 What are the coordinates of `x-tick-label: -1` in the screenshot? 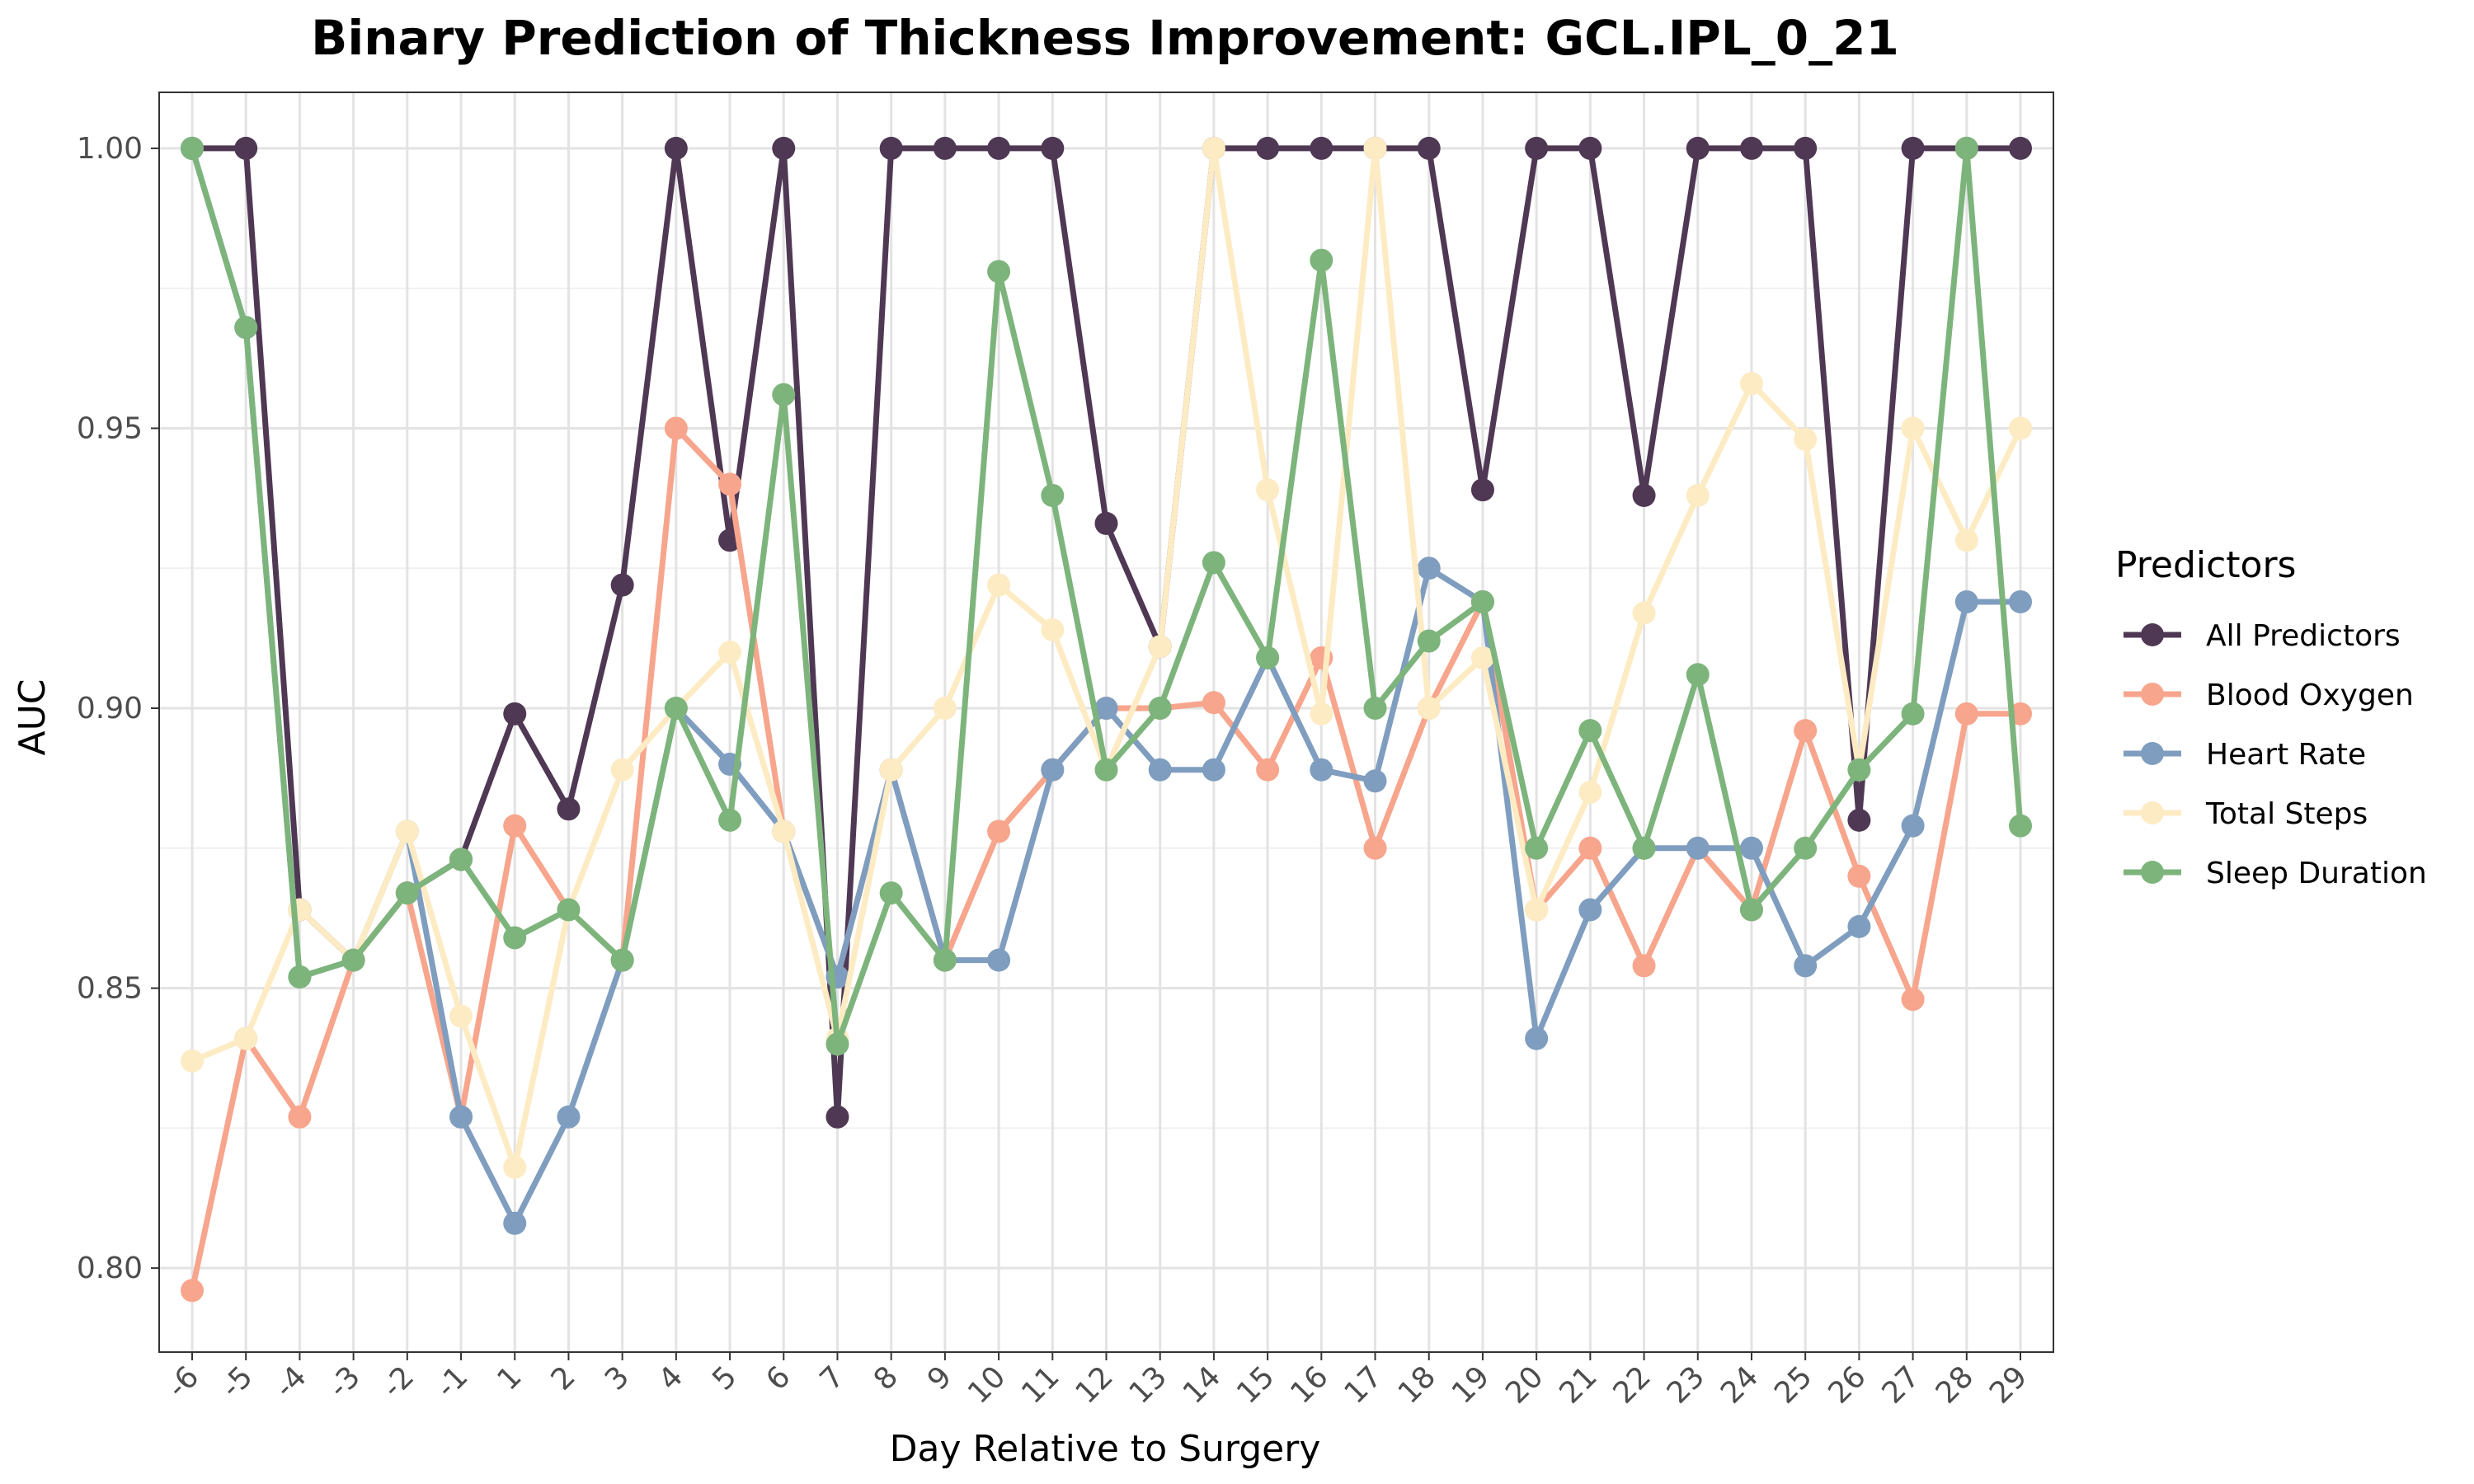 It's located at (452, 1382).